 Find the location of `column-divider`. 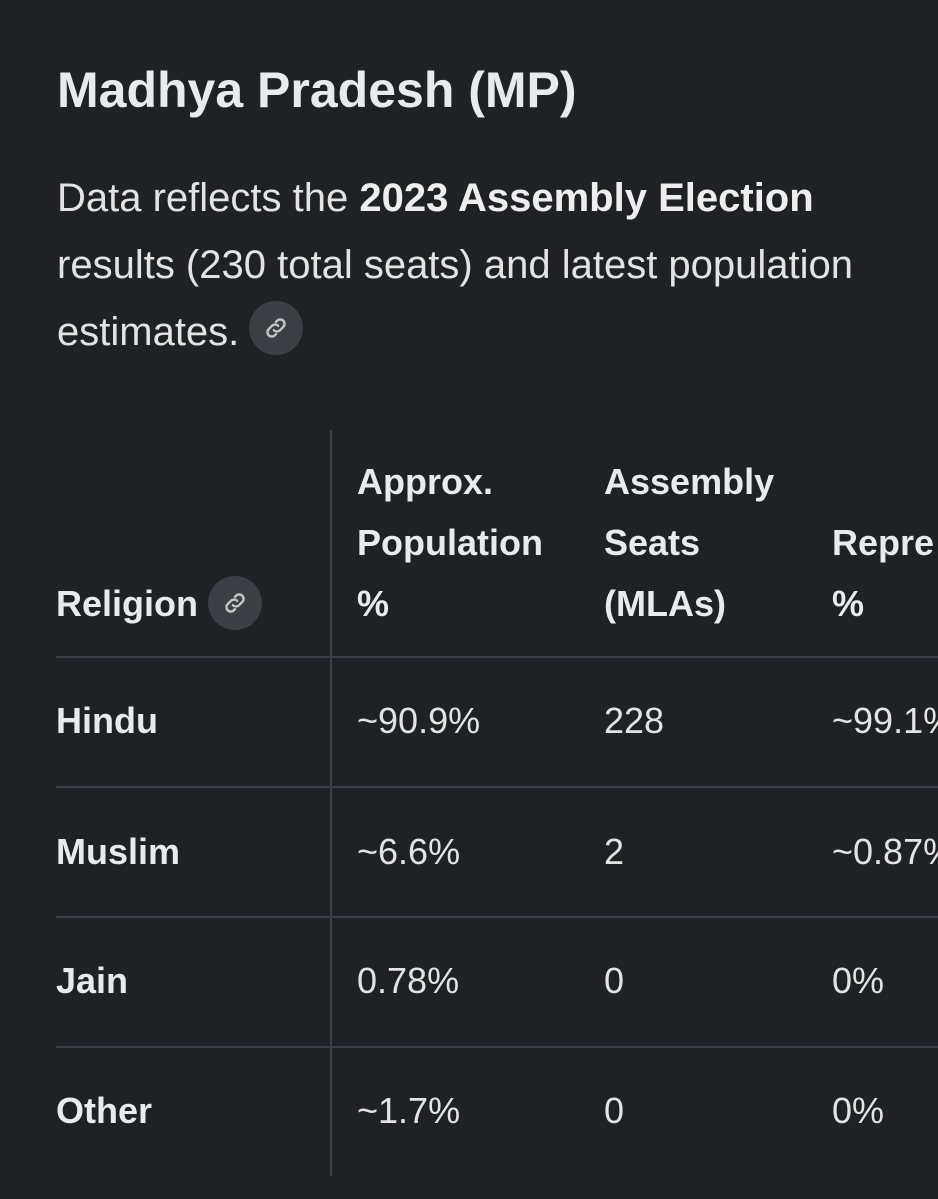

column-divider is located at coordinates (331, 803).